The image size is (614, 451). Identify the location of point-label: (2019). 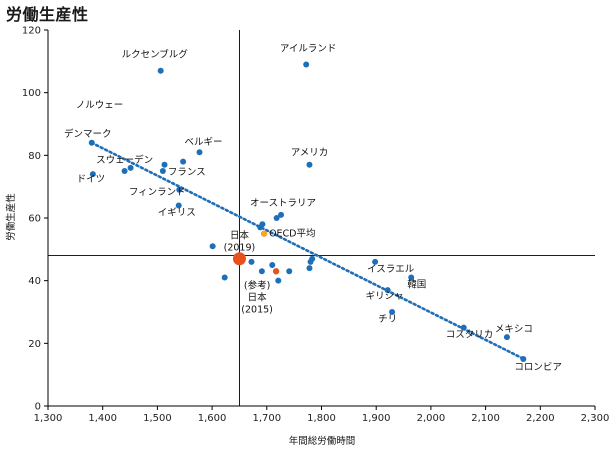
(240, 248).